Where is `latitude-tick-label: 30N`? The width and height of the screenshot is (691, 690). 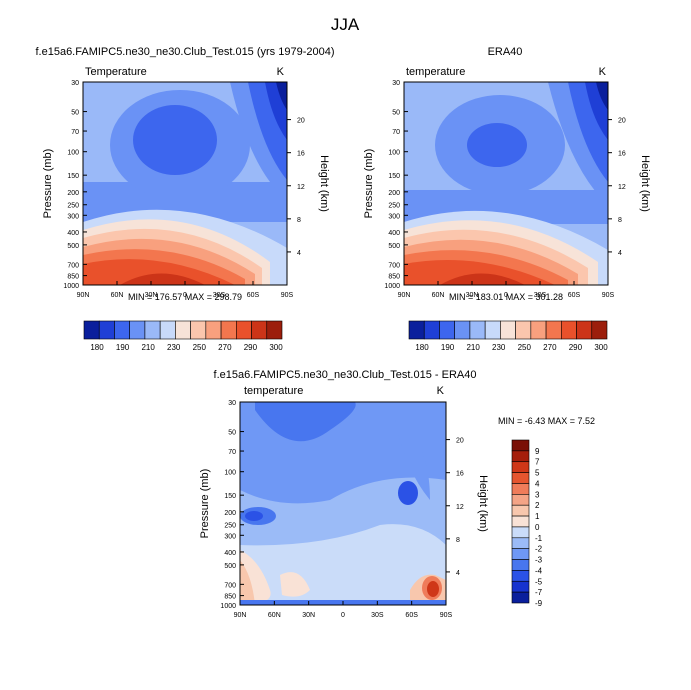
latitude-tick-label: 30N is located at coordinates (472, 295).